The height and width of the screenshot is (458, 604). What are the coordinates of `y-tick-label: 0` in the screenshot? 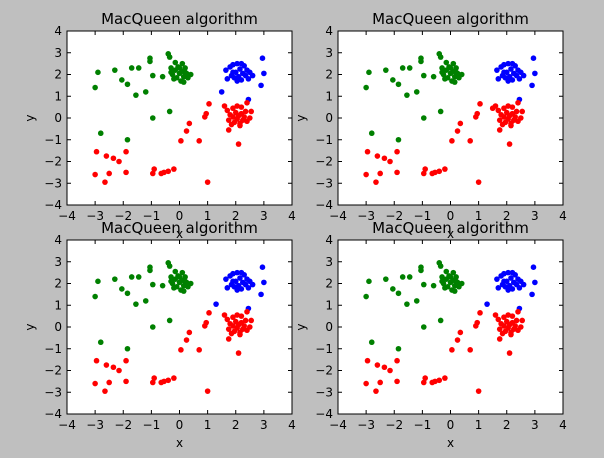 It's located at (329, 327).